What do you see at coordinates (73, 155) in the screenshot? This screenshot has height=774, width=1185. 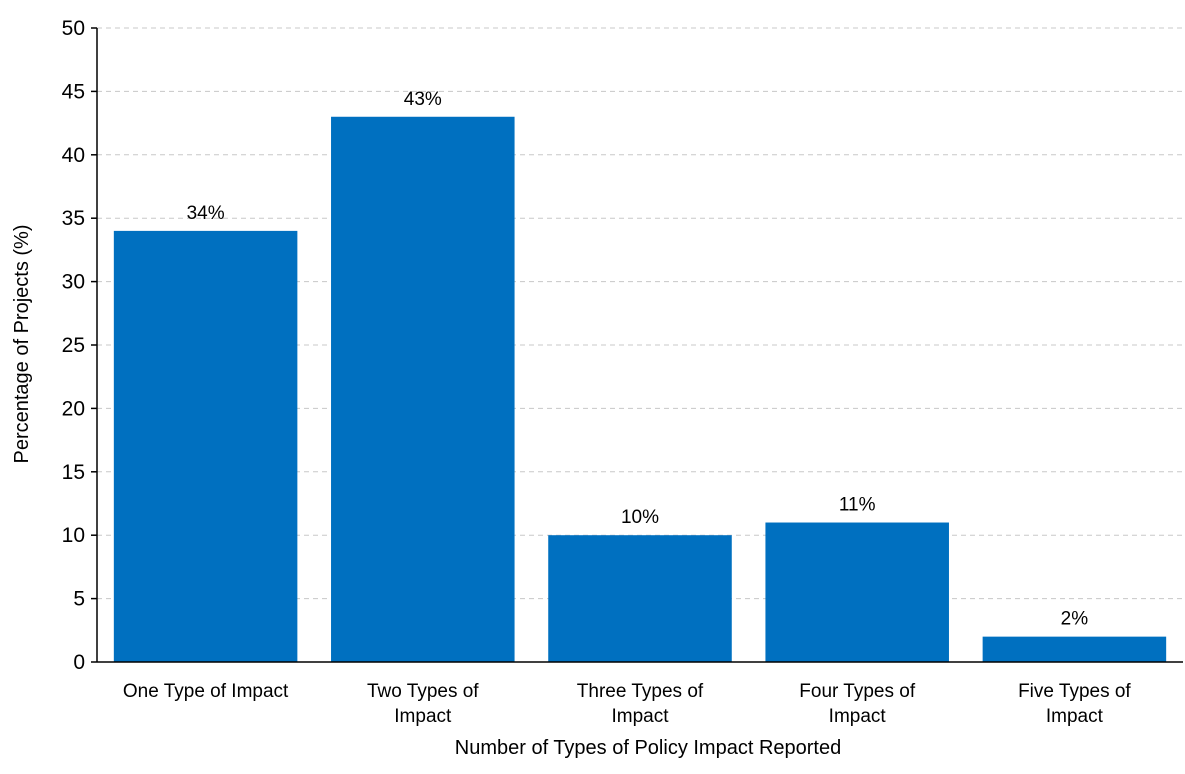 I see `y-tick-label: 40` at bounding box center [73, 155].